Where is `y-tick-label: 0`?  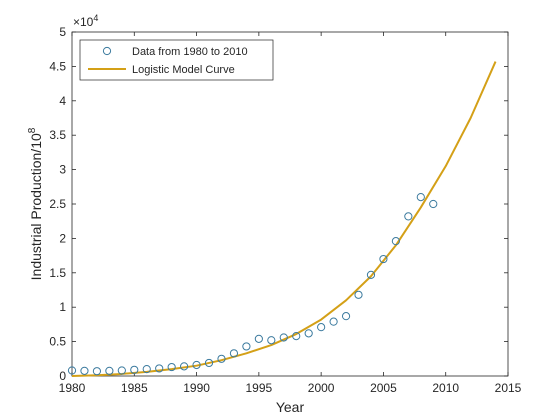
y-tick-label: 0 is located at coordinates (62, 376).